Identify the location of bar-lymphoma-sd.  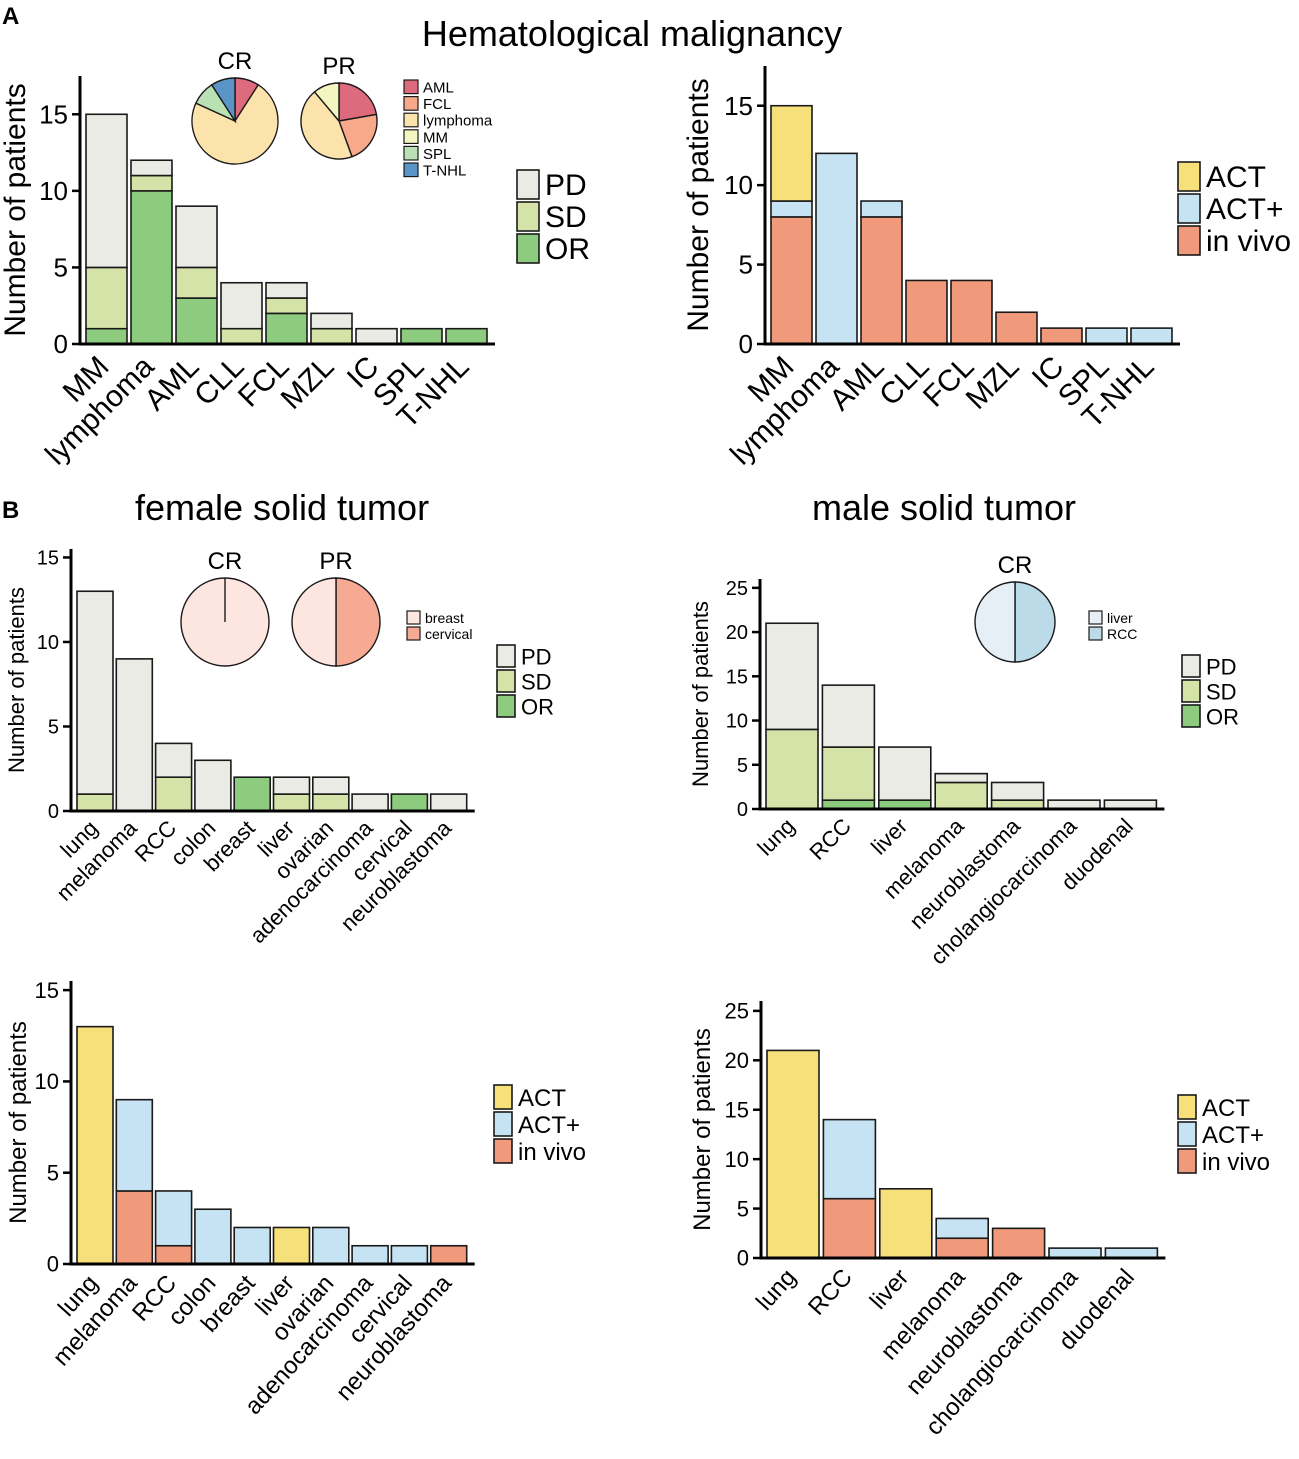
(151, 183).